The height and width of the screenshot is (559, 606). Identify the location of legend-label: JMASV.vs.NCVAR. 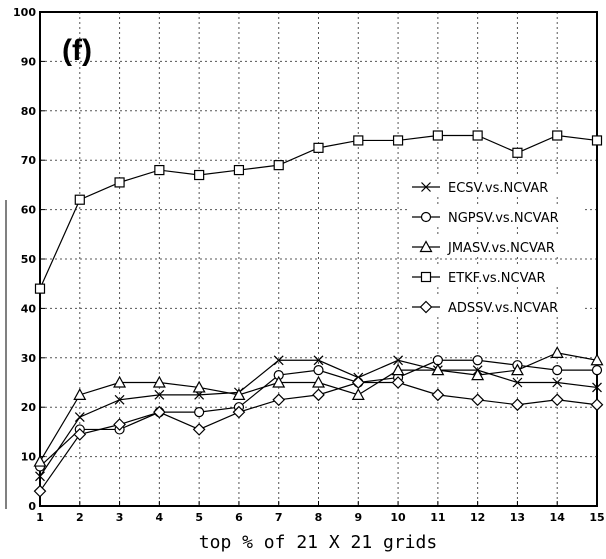
(501, 248).